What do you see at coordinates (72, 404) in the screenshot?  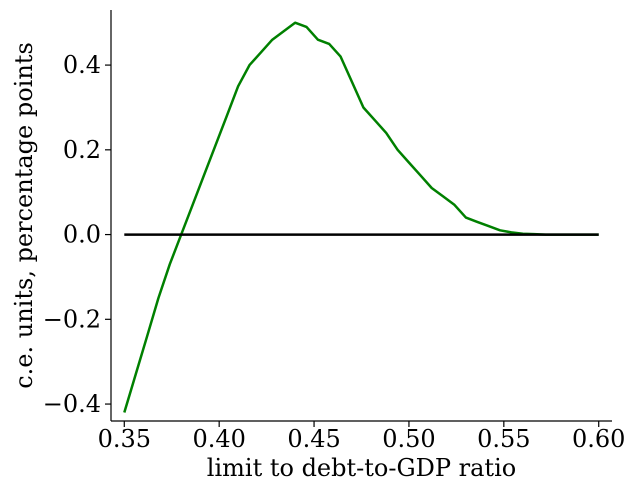 I see `y-tick-label: −0.4` at bounding box center [72, 404].